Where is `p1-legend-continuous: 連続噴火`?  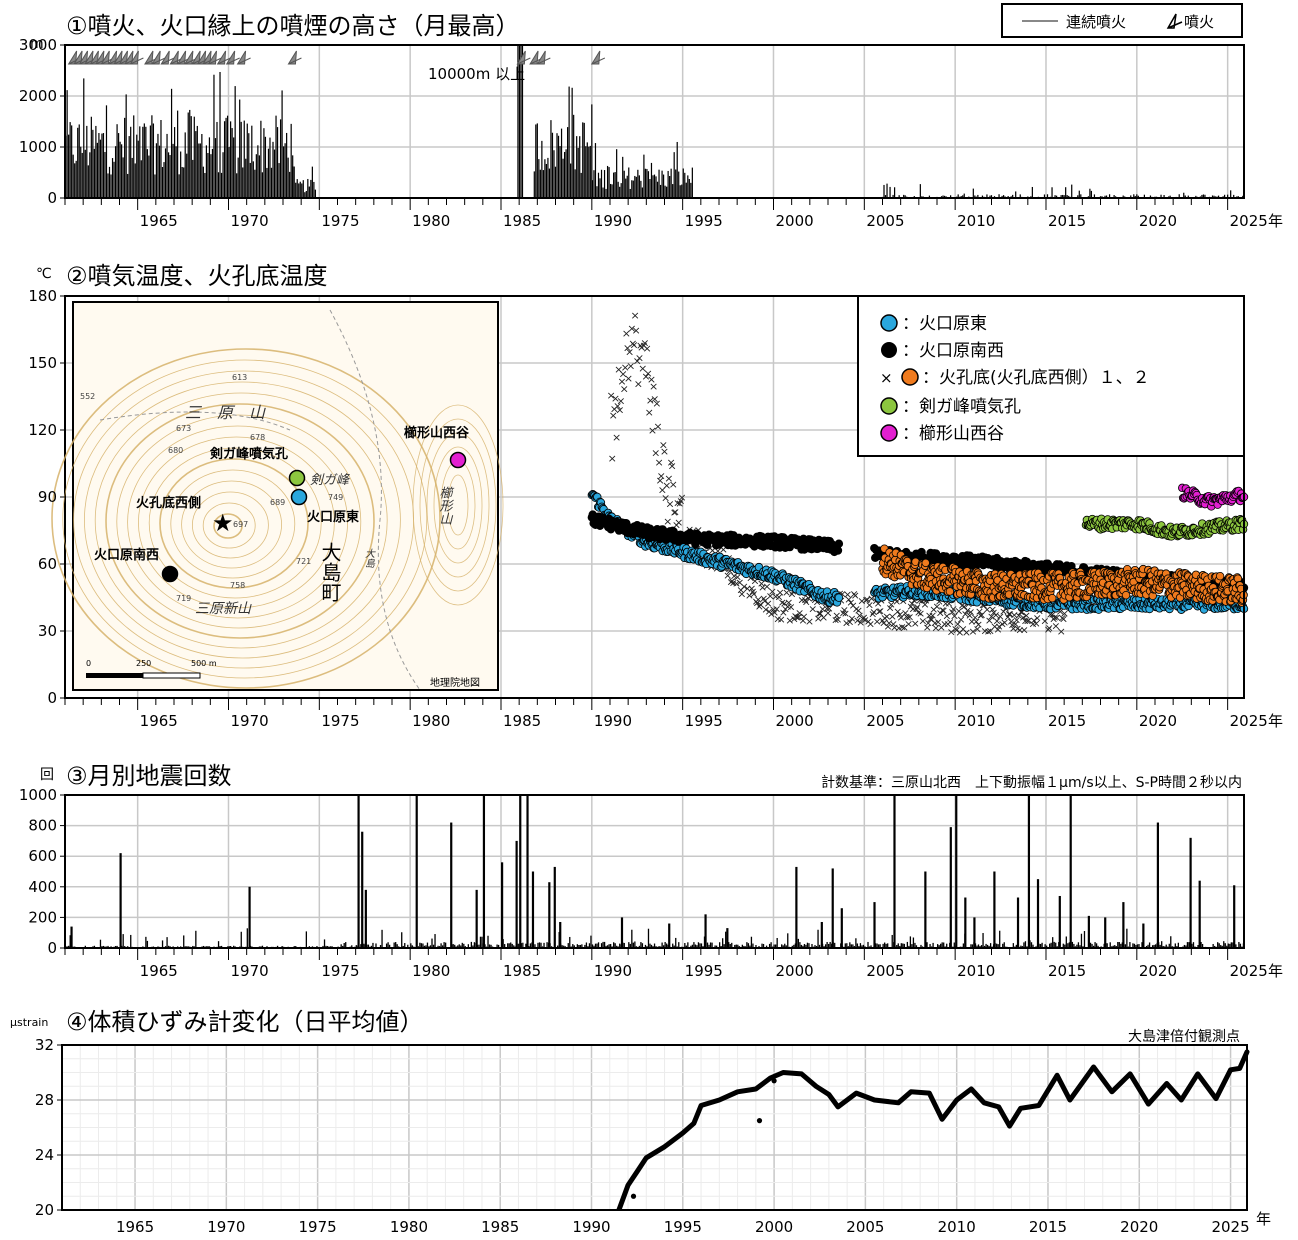 p1-legend-continuous: 連続噴火 is located at coordinates (1096, 22).